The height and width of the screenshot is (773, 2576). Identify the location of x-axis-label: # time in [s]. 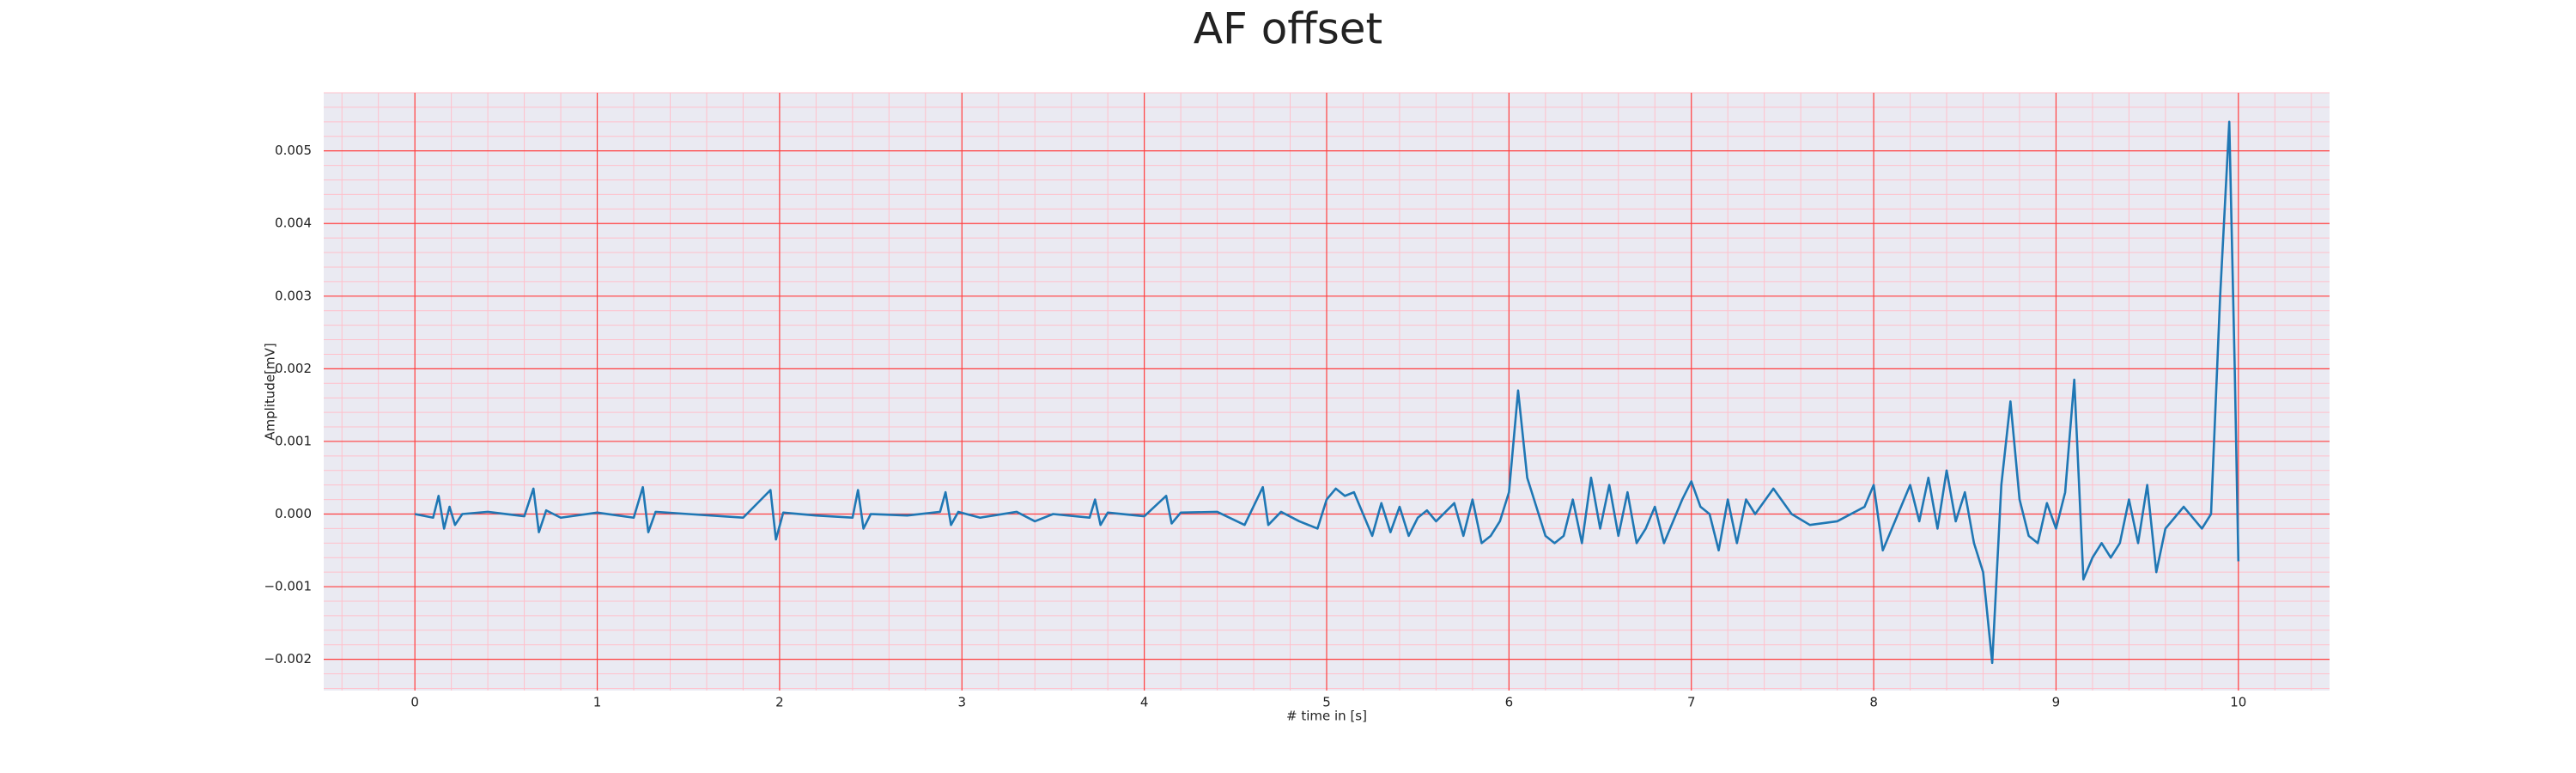
(1327, 716).